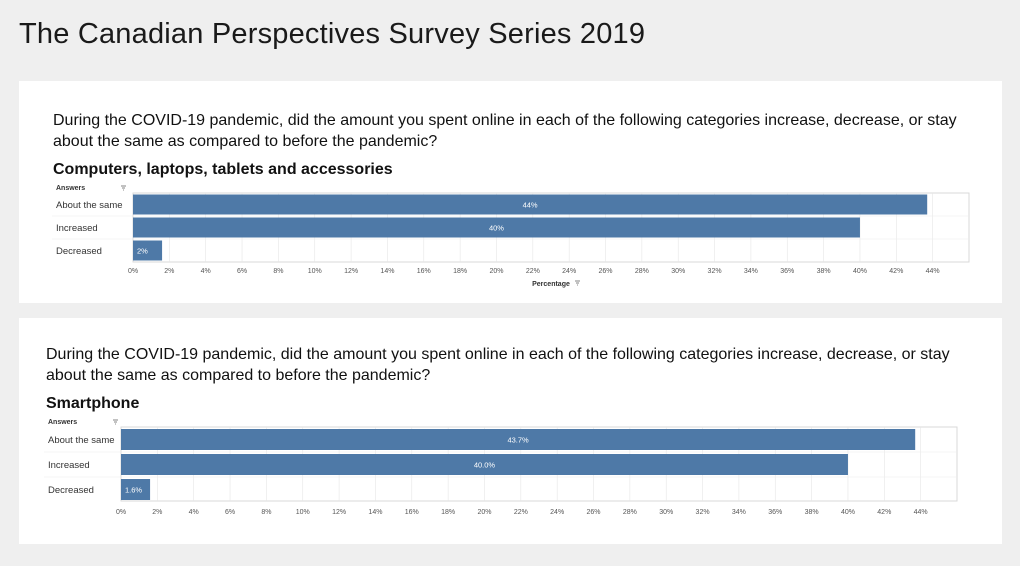 This screenshot has width=1020, height=566. What do you see at coordinates (551, 284) in the screenshot?
I see `x-axis-label: Percentage` at bounding box center [551, 284].